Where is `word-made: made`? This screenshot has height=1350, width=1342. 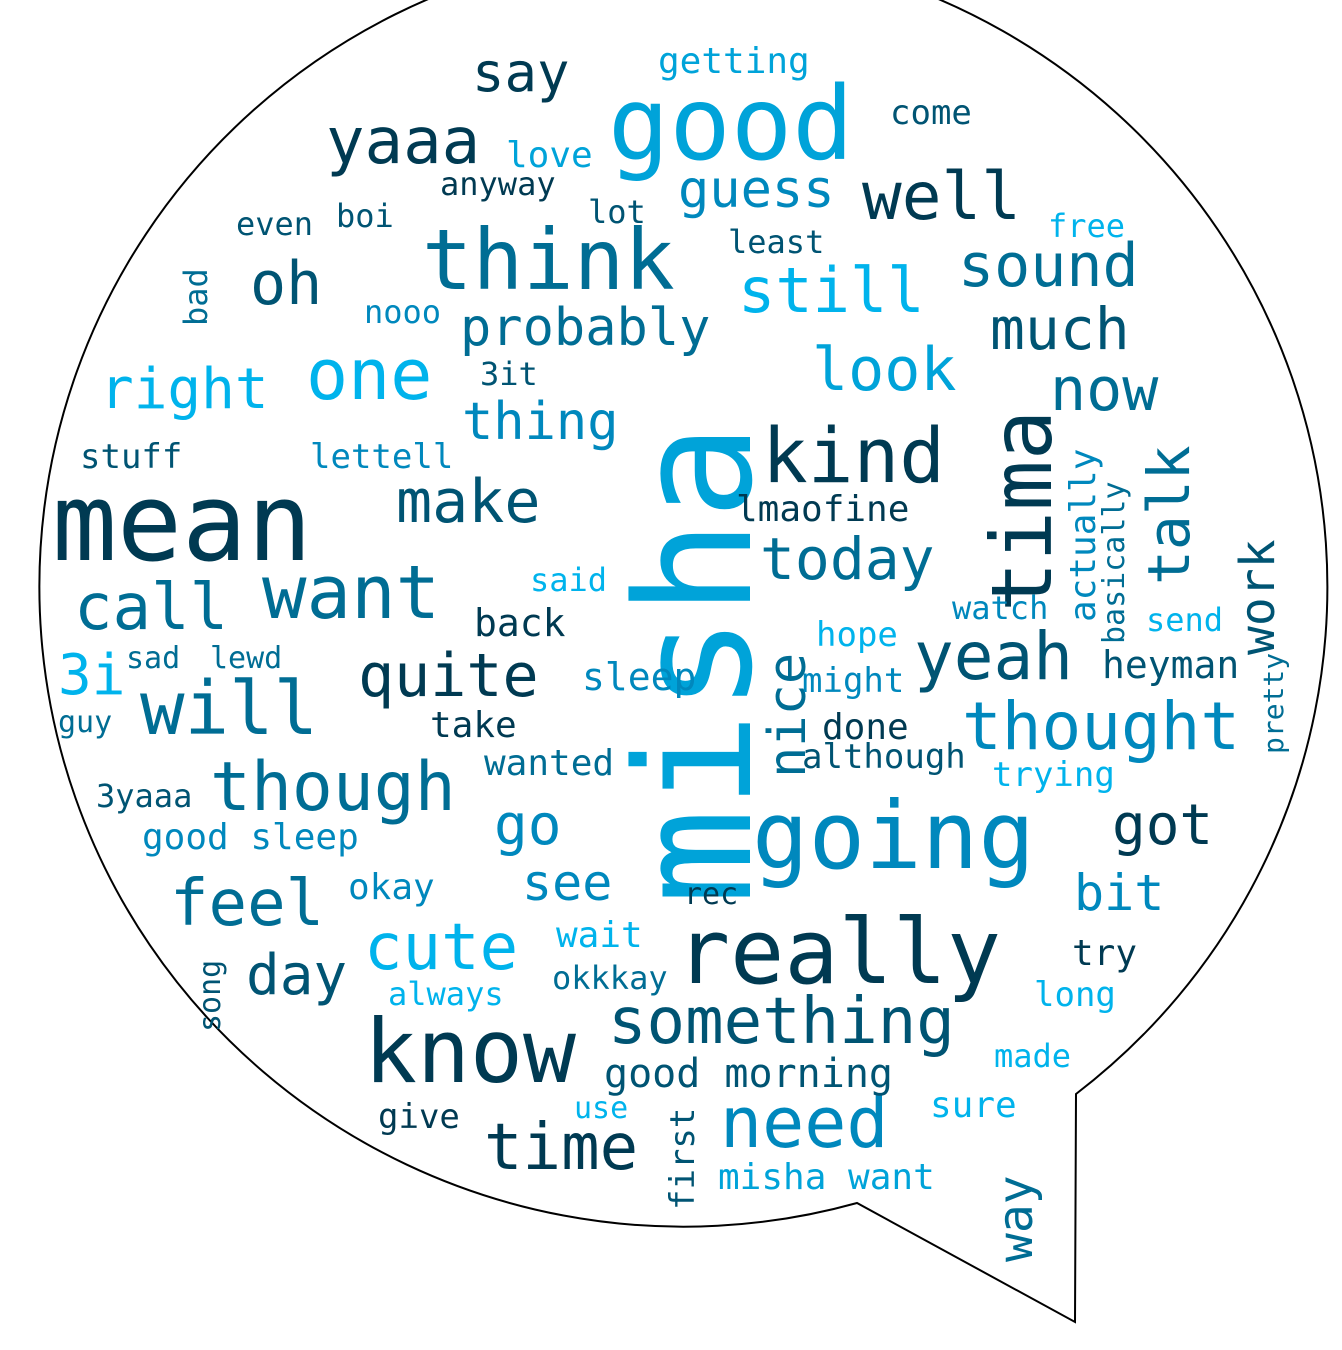
word-made: made is located at coordinates (1033, 1056).